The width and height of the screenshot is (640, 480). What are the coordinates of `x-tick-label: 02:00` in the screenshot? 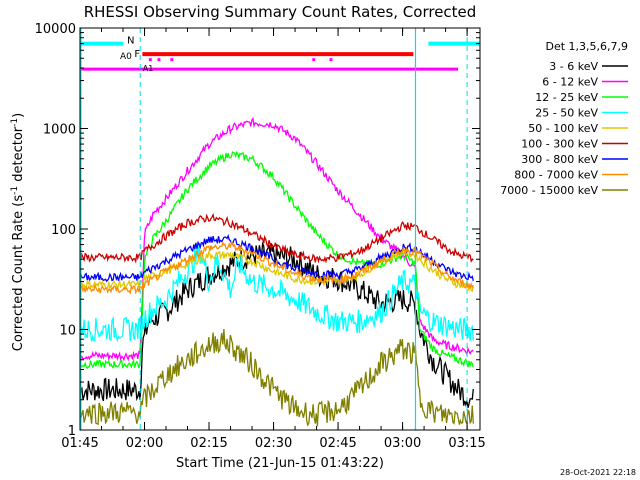 It's located at (144, 443).